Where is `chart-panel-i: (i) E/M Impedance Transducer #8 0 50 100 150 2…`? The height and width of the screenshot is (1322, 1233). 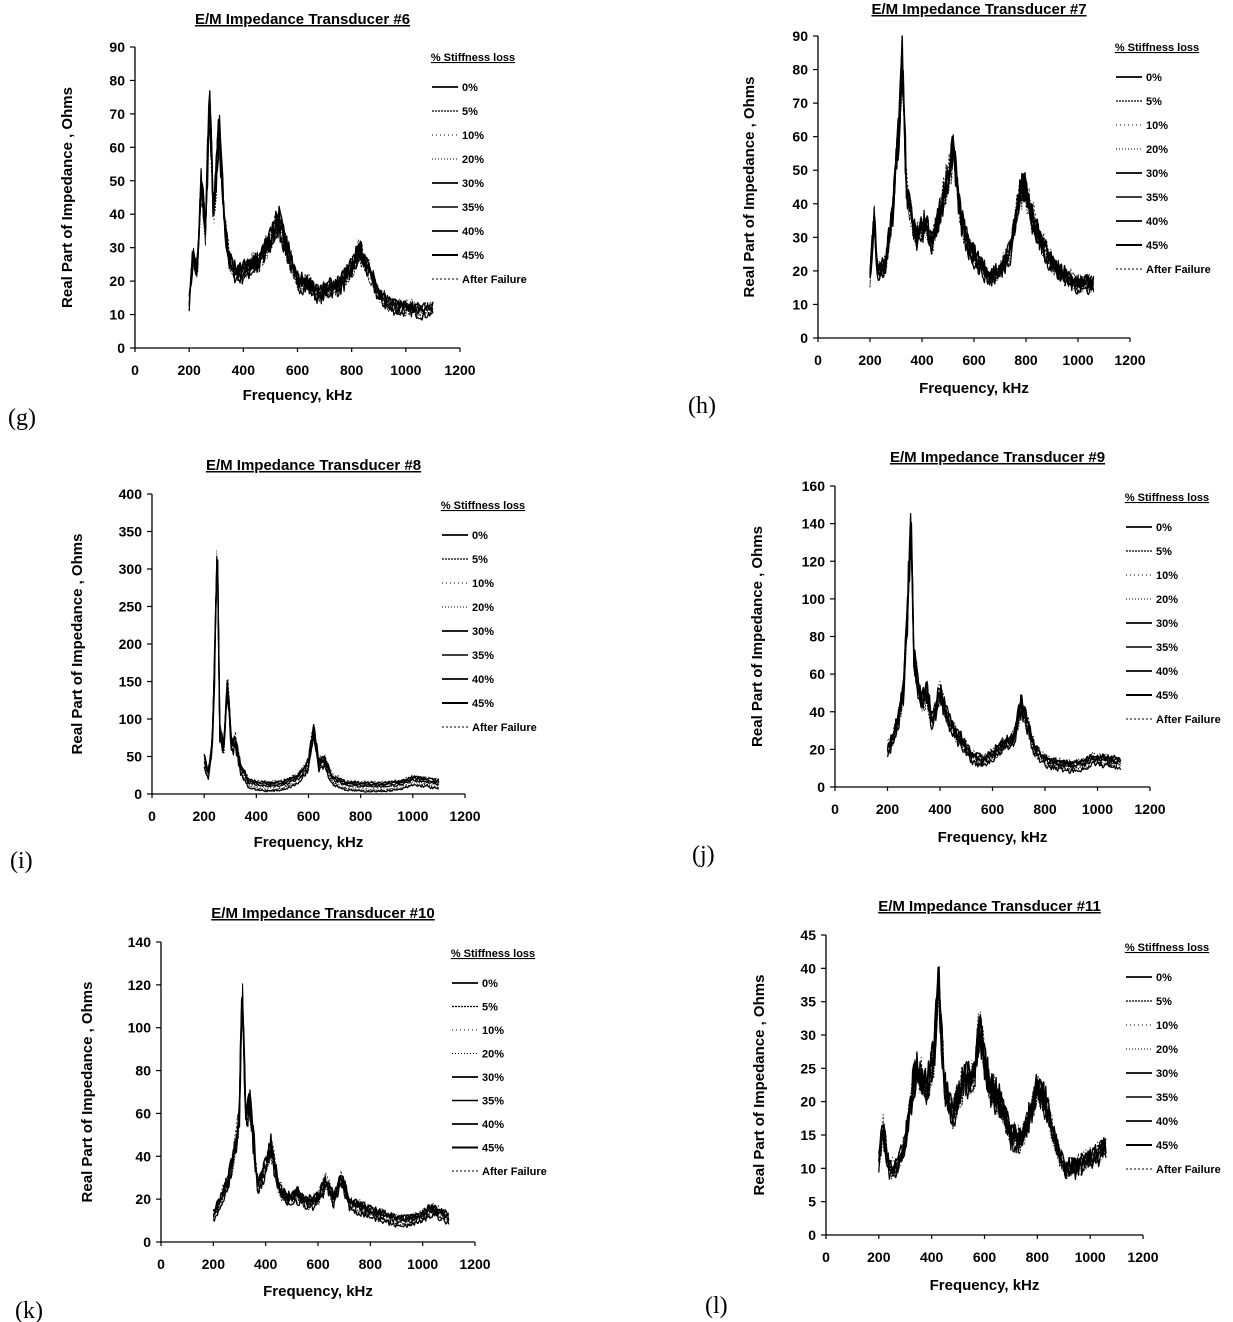
chart-panel-i: (i) E/M Impedance Transducer #8 0 50 100 150 2… is located at coordinates (273, 665).